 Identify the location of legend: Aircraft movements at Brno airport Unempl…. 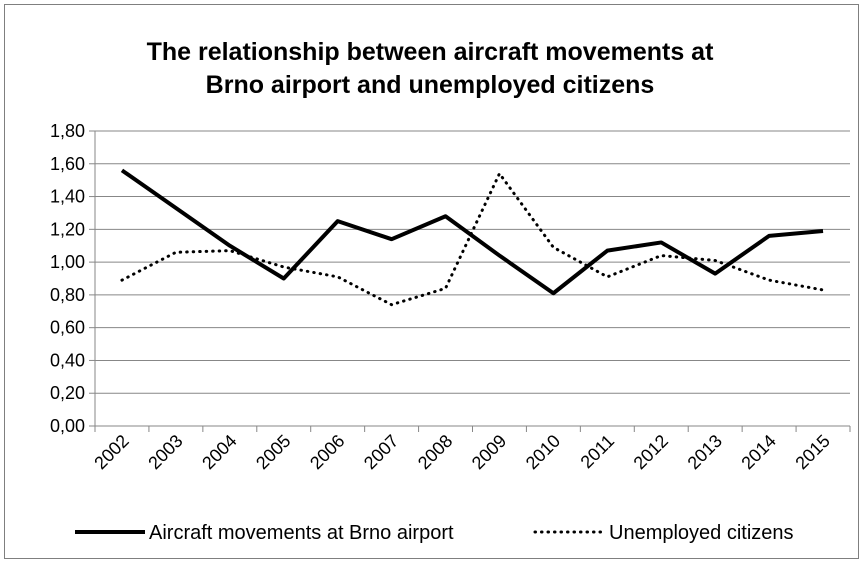
(434, 533).